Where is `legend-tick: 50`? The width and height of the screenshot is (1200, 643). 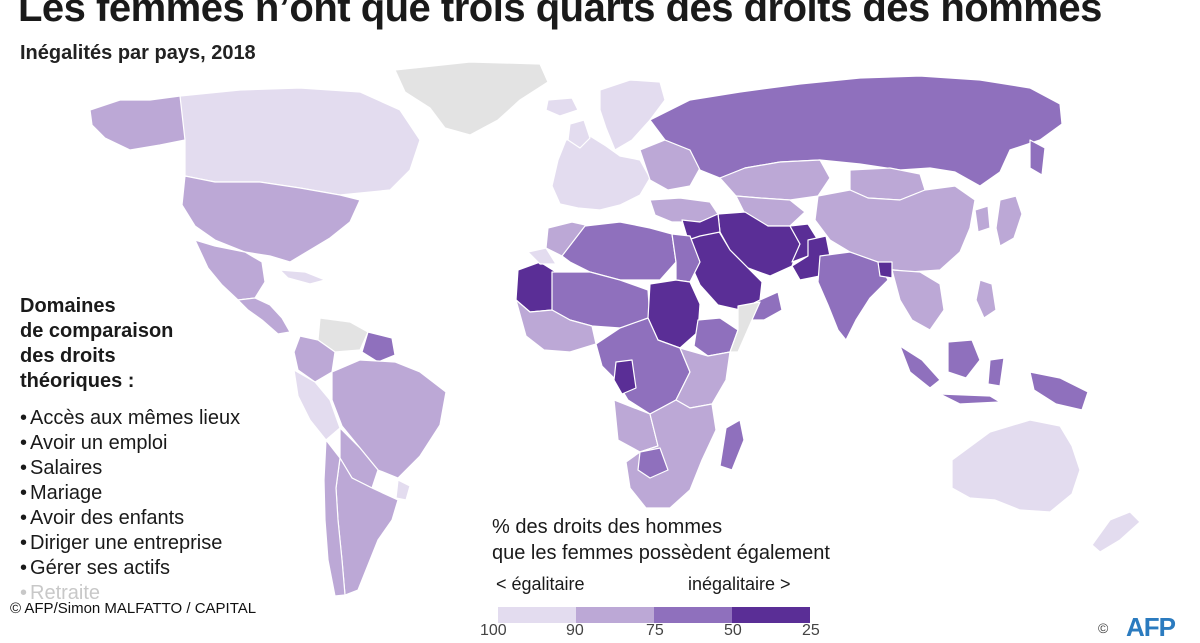 legend-tick: 50 is located at coordinates (733, 630).